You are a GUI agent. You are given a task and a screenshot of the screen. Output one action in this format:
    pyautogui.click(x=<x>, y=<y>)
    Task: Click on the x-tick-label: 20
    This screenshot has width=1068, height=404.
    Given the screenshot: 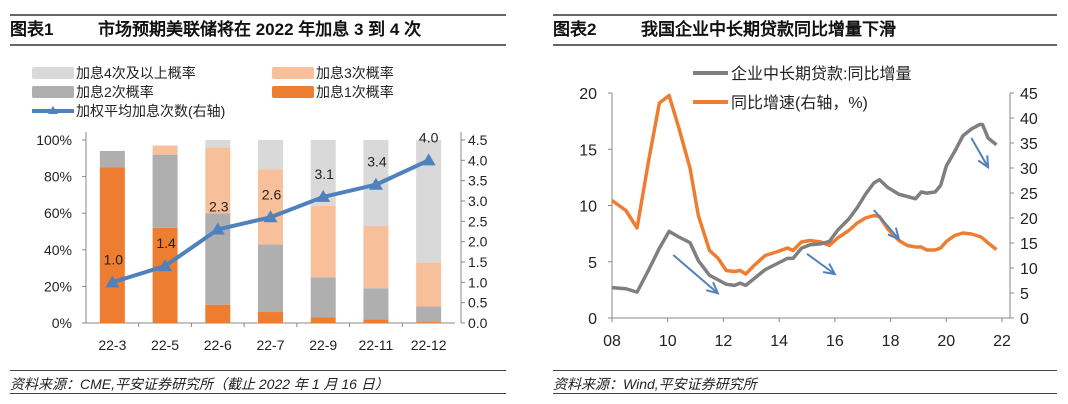 What is the action you would take?
    pyautogui.click(x=946, y=341)
    